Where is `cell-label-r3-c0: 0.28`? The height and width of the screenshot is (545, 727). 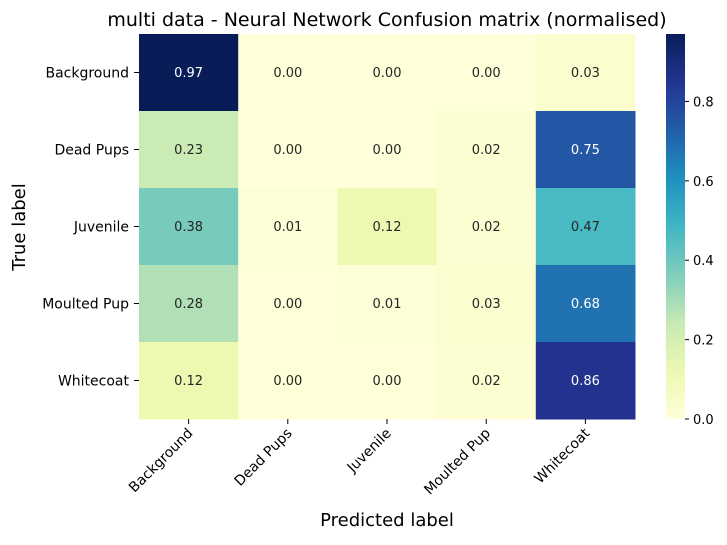 cell-label-r3-c0: 0.28 is located at coordinates (188, 304).